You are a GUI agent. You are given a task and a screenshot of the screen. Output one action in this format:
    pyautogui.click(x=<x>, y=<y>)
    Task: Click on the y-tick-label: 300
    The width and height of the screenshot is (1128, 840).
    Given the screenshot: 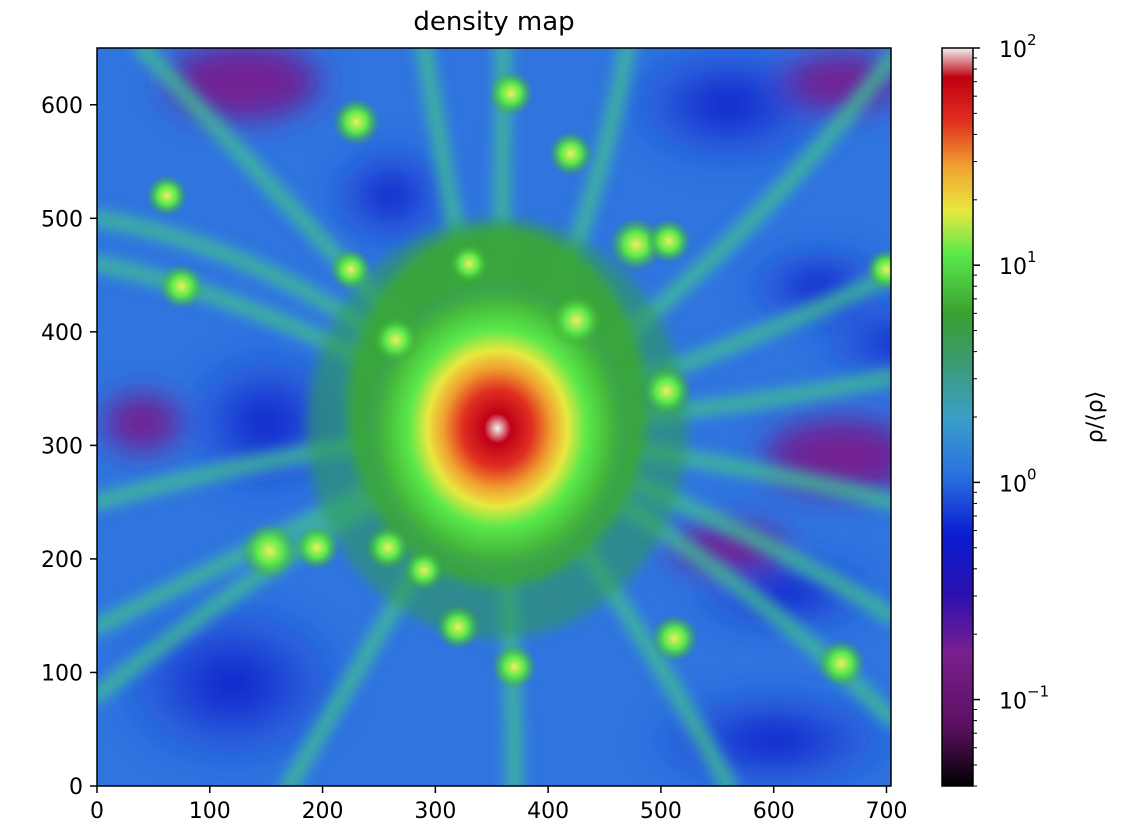 What is the action you would take?
    pyautogui.click(x=62, y=446)
    